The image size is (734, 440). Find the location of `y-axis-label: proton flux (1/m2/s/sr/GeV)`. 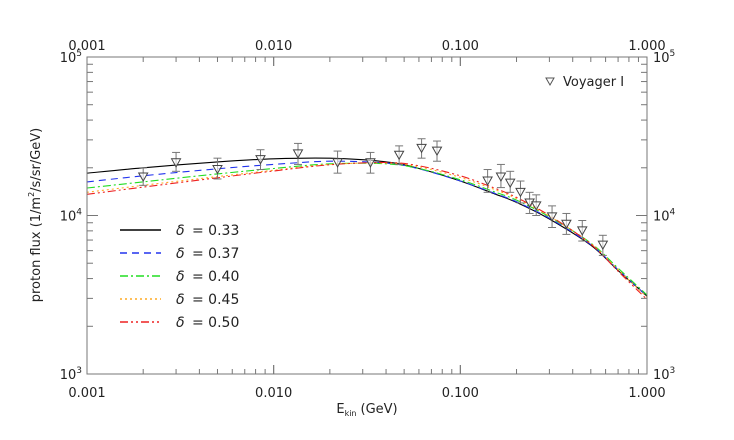

y-axis-label: proton flux (1/m2/s/sr/GeV) is located at coordinates (35, 215).